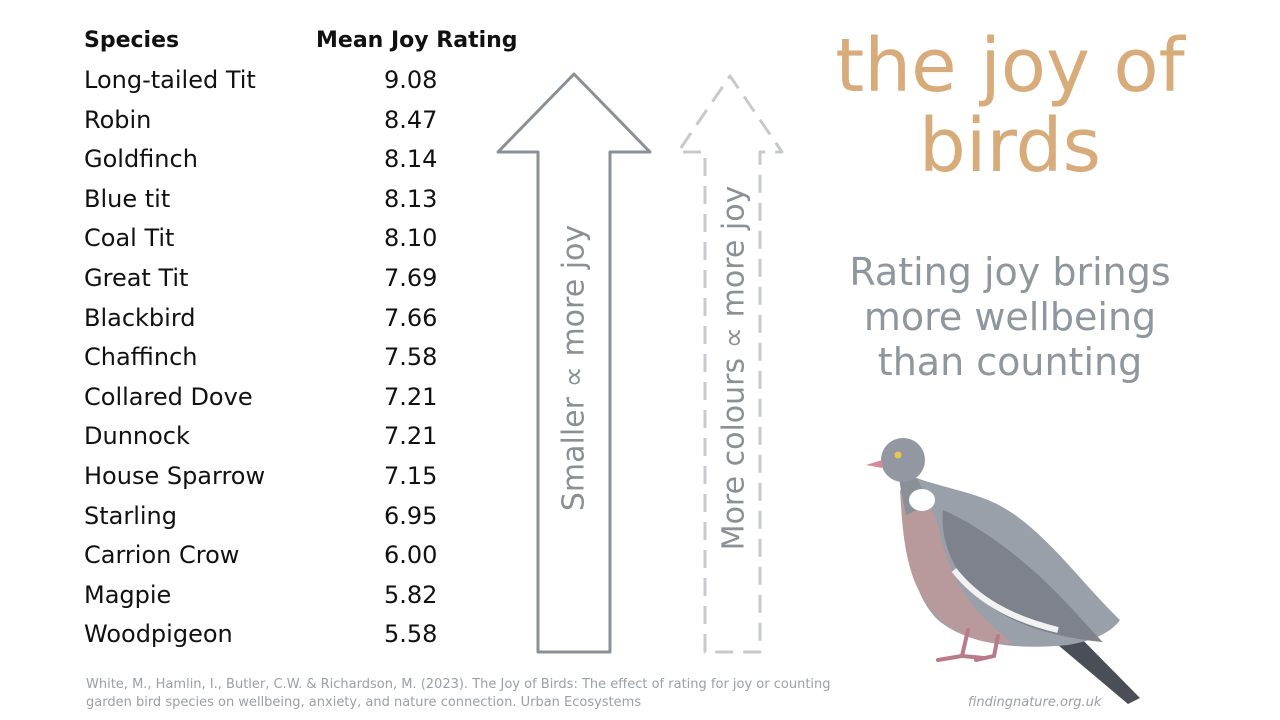  I want to click on species-name: Woodpigeon, so click(158, 634).